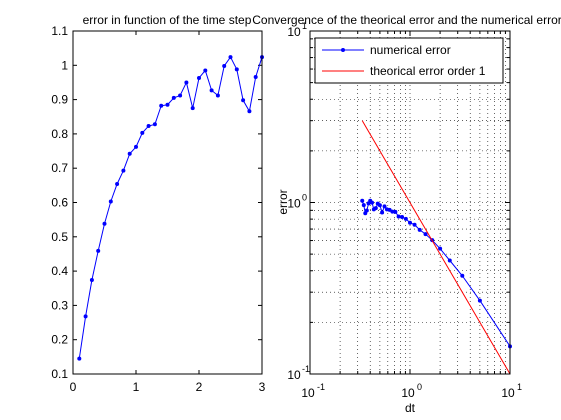 Image resolution: width=561 pixels, height=420 pixels. I want to click on right-x-tick-exp: 0, so click(419, 387).